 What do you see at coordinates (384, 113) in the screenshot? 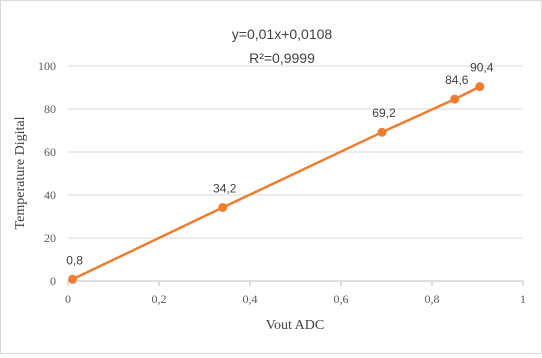
I see `data-label: 69,2` at bounding box center [384, 113].